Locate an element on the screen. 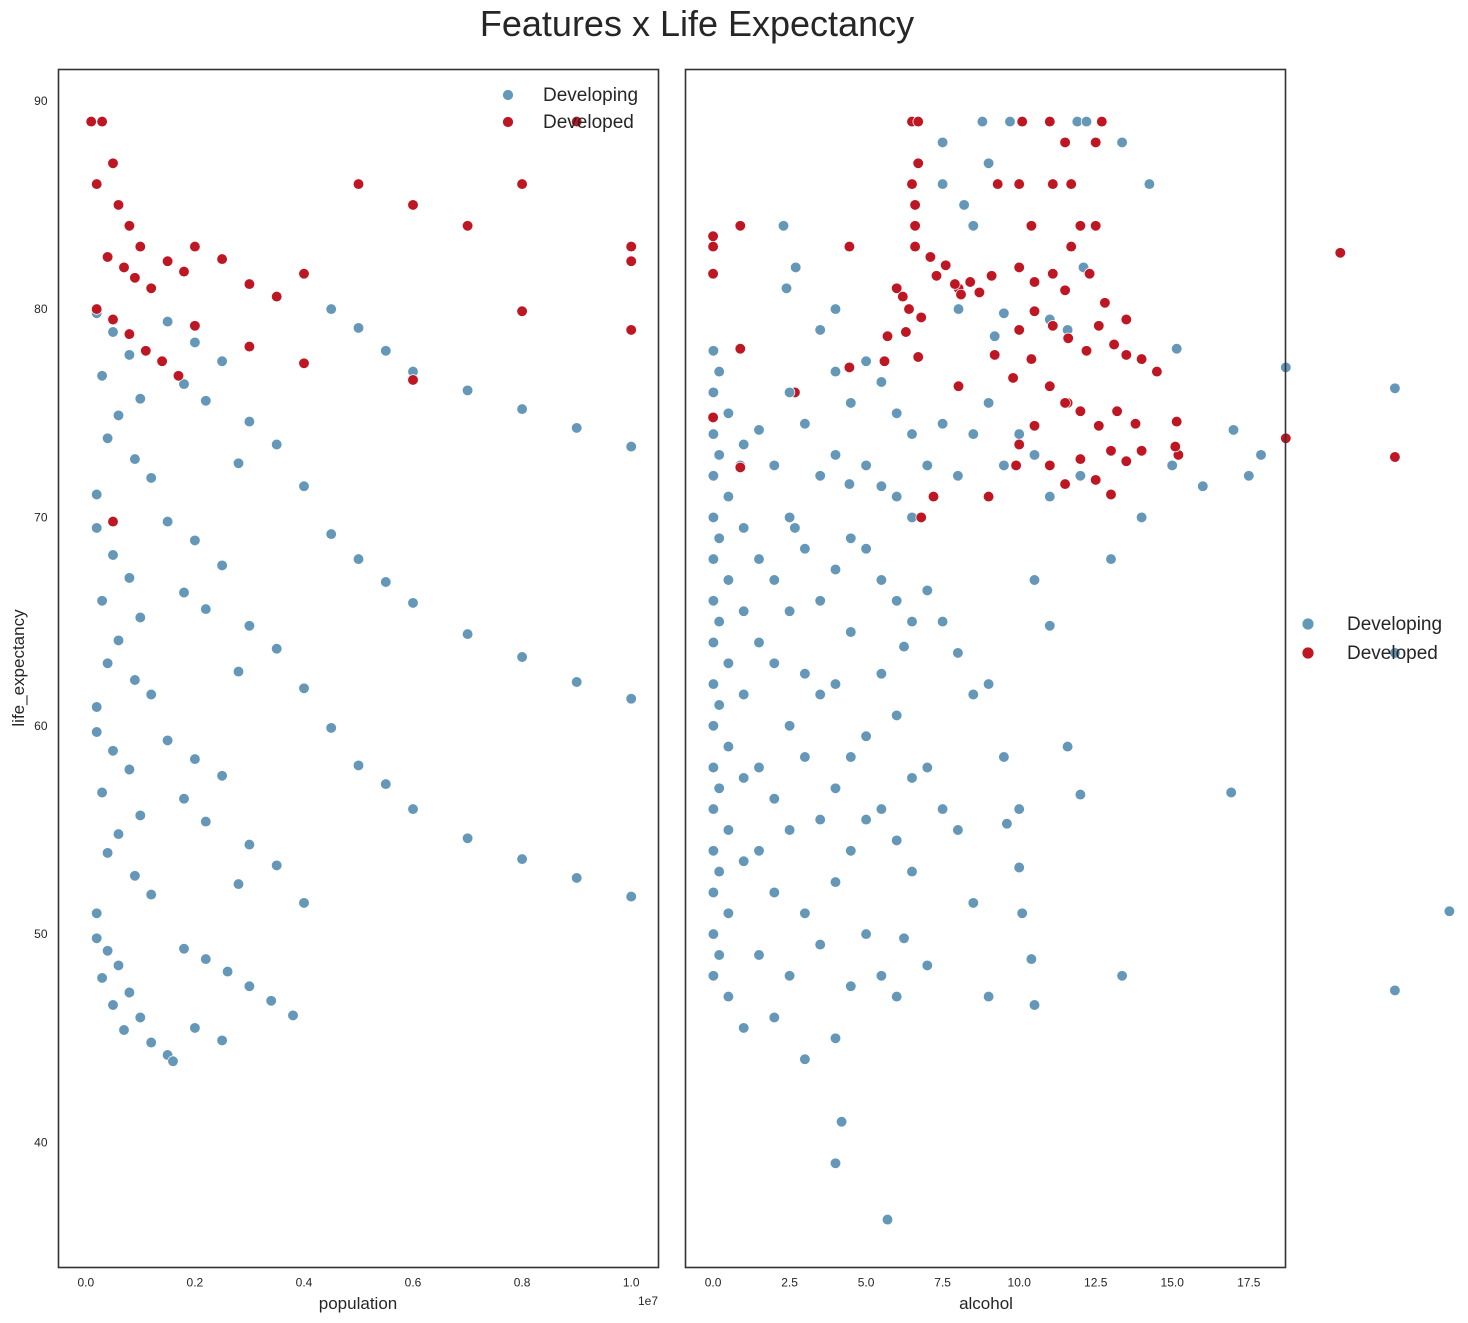 This screenshot has width=1468, height=1323. alcohol-x-tick-label: 12.5 is located at coordinates (1096, 1283).